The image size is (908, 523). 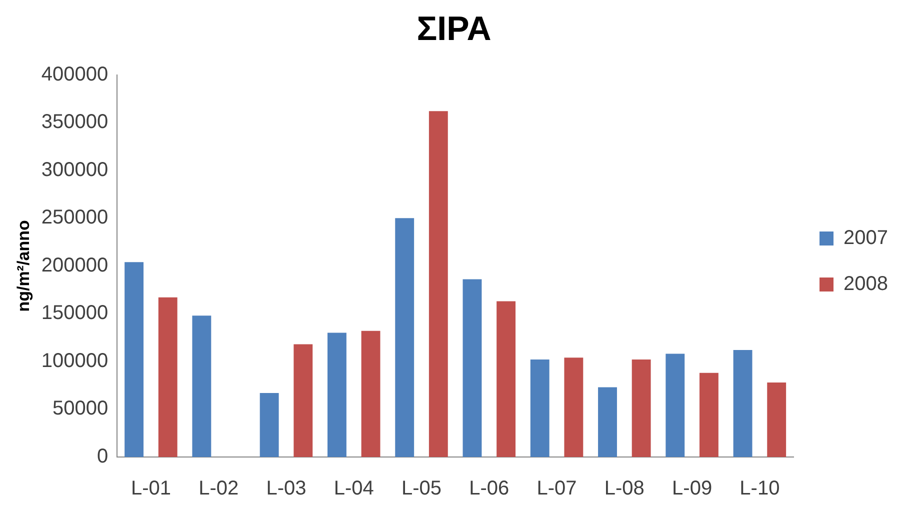 What do you see at coordinates (74, 217) in the screenshot?
I see `y-tick-label: 250000` at bounding box center [74, 217].